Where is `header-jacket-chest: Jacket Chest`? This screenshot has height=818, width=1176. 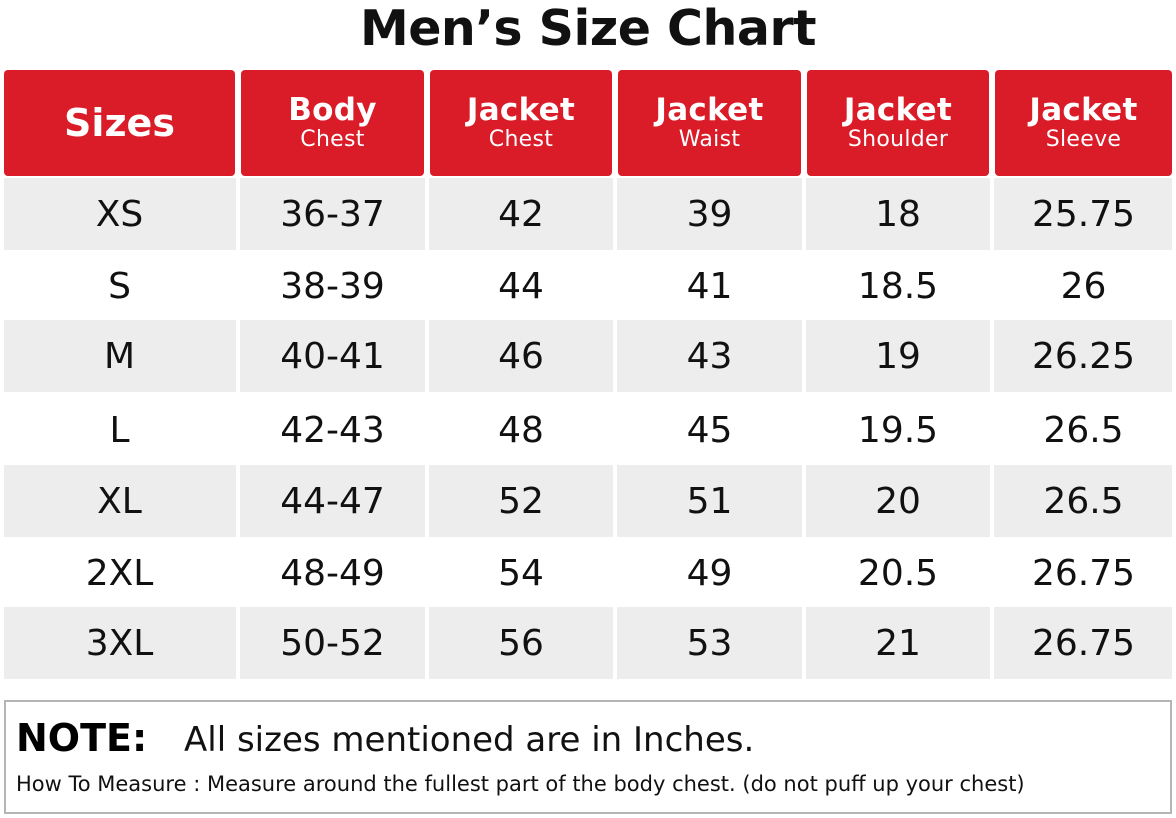 header-jacket-chest: Jacket Chest is located at coordinates (521, 123).